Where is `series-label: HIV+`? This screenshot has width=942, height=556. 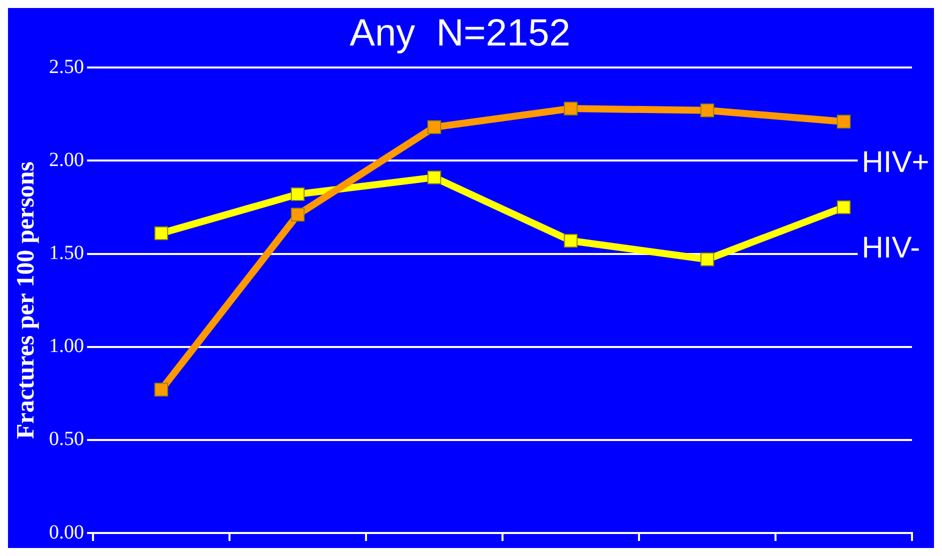
series-label: HIV+ is located at coordinates (896, 162).